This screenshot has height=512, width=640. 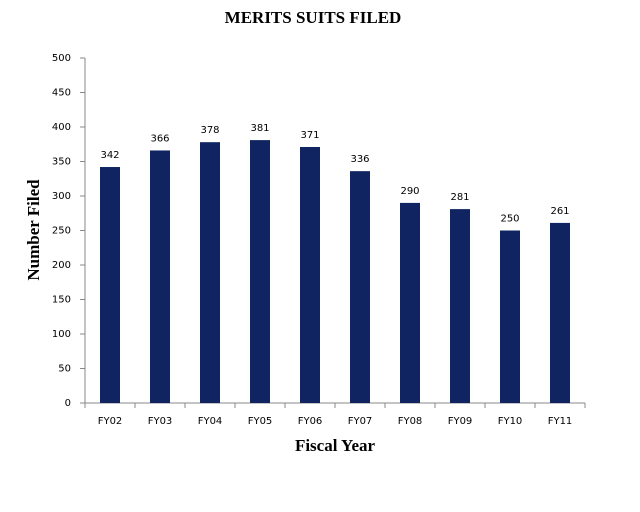 I want to click on x-tick-label: FY04, so click(x=210, y=421).